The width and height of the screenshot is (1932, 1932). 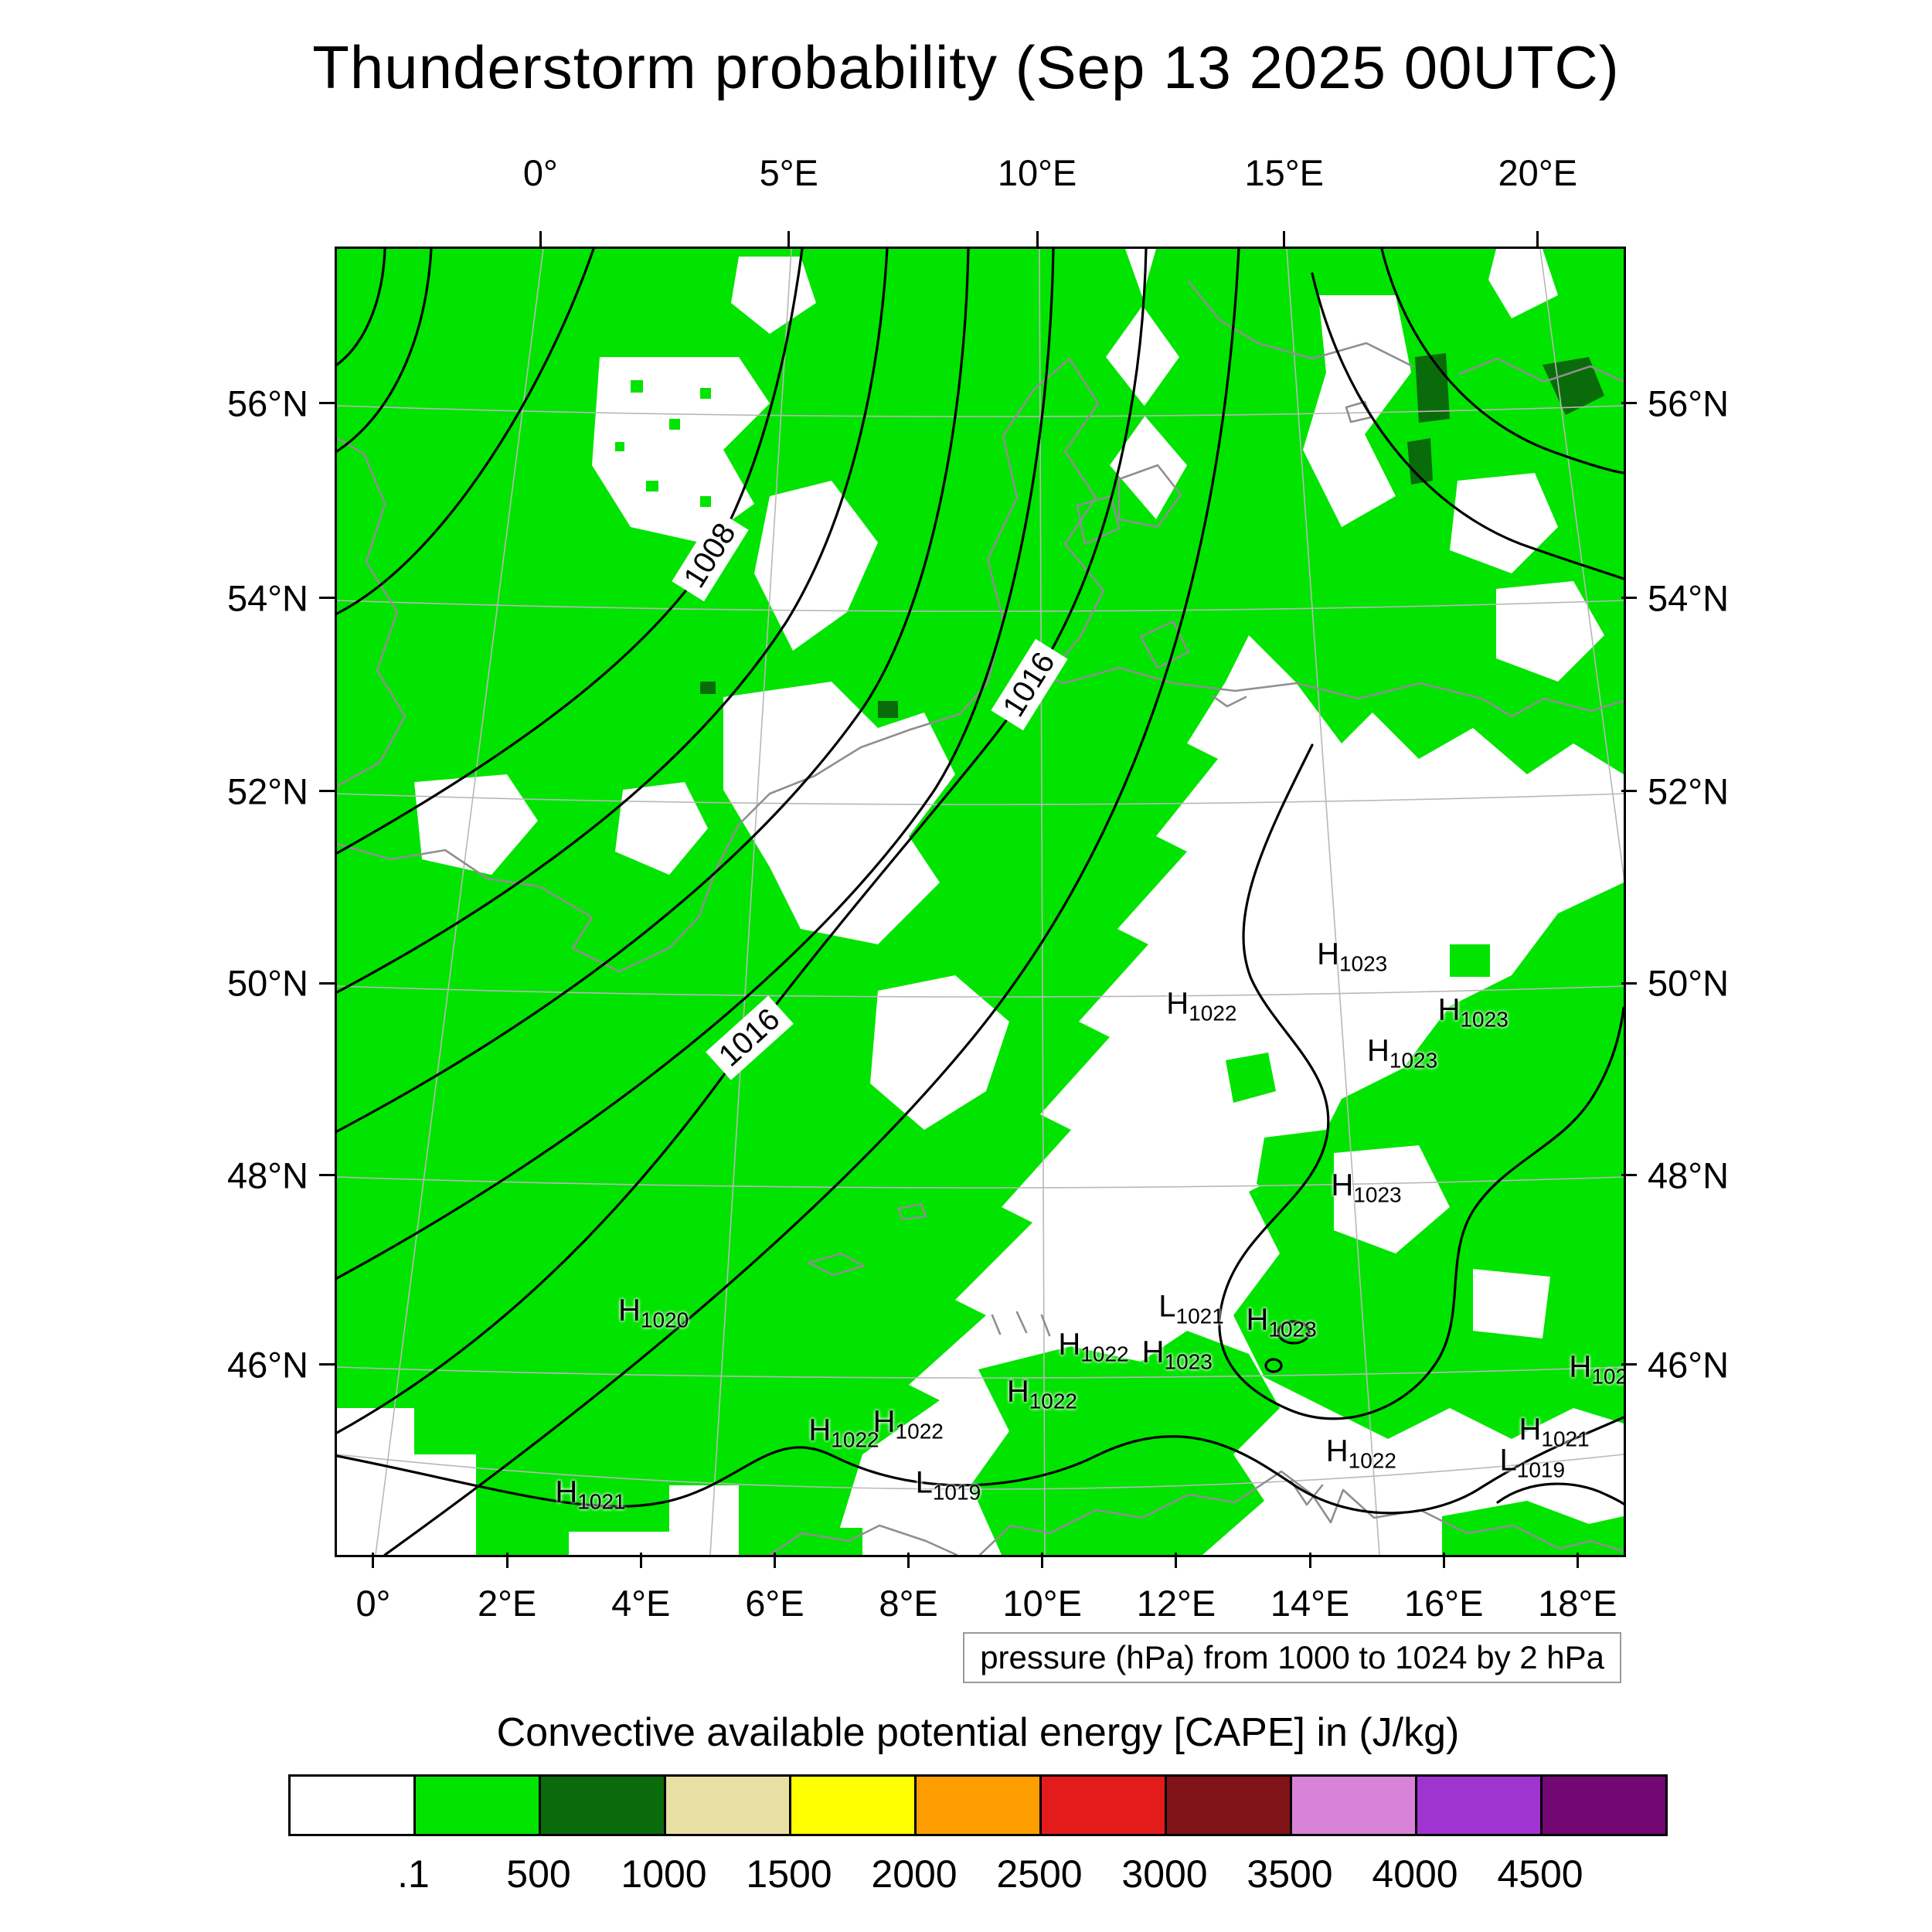 What do you see at coordinates (1689, 1176) in the screenshot?
I see `axis-label-right: 48°N` at bounding box center [1689, 1176].